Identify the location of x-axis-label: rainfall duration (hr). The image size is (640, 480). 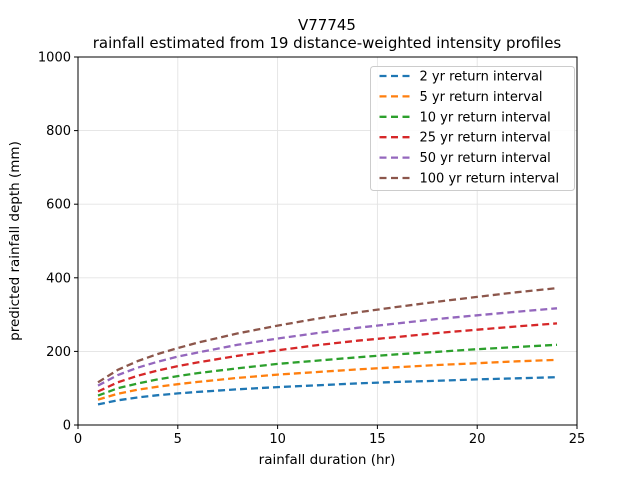
(327, 460).